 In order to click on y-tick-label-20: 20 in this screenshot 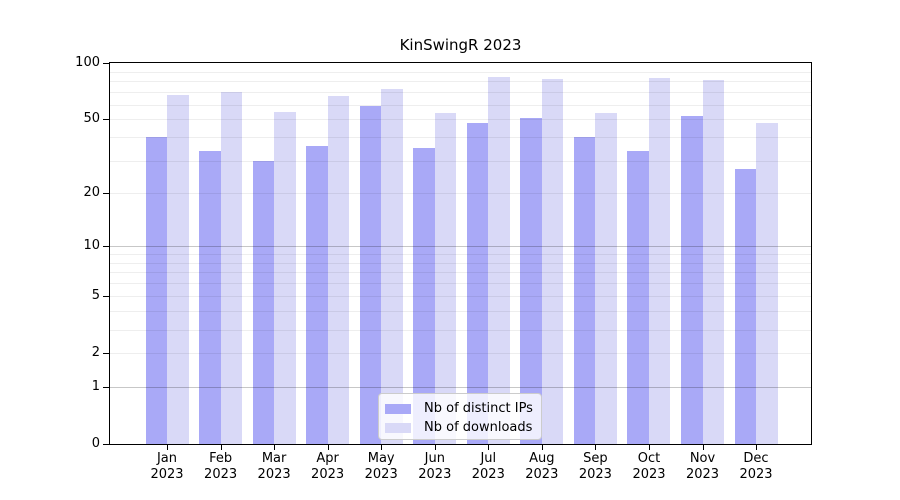, I will do `click(91, 192)`.